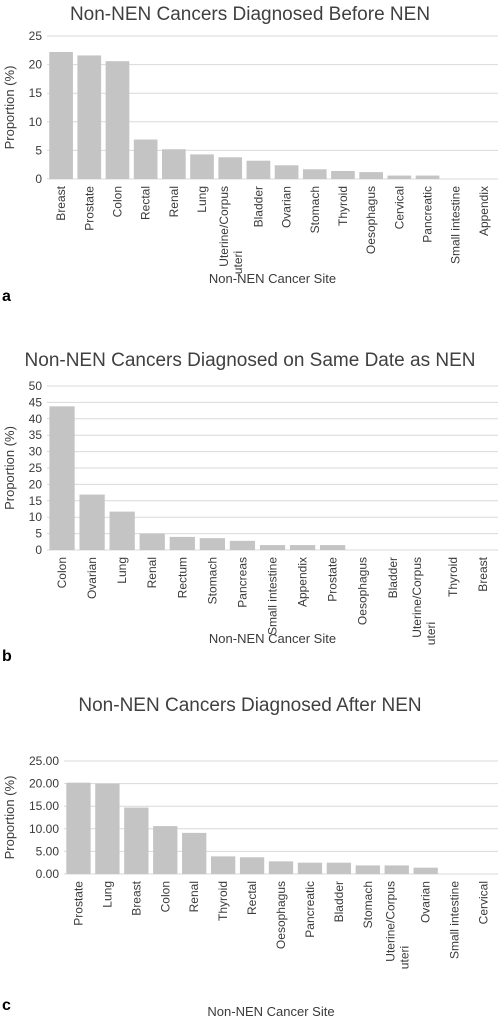 Image resolution: width=500 pixels, height=1034 pixels. Describe the element at coordinates (48, 874) in the screenshot. I see `y-tick-label: 0.00` at that location.